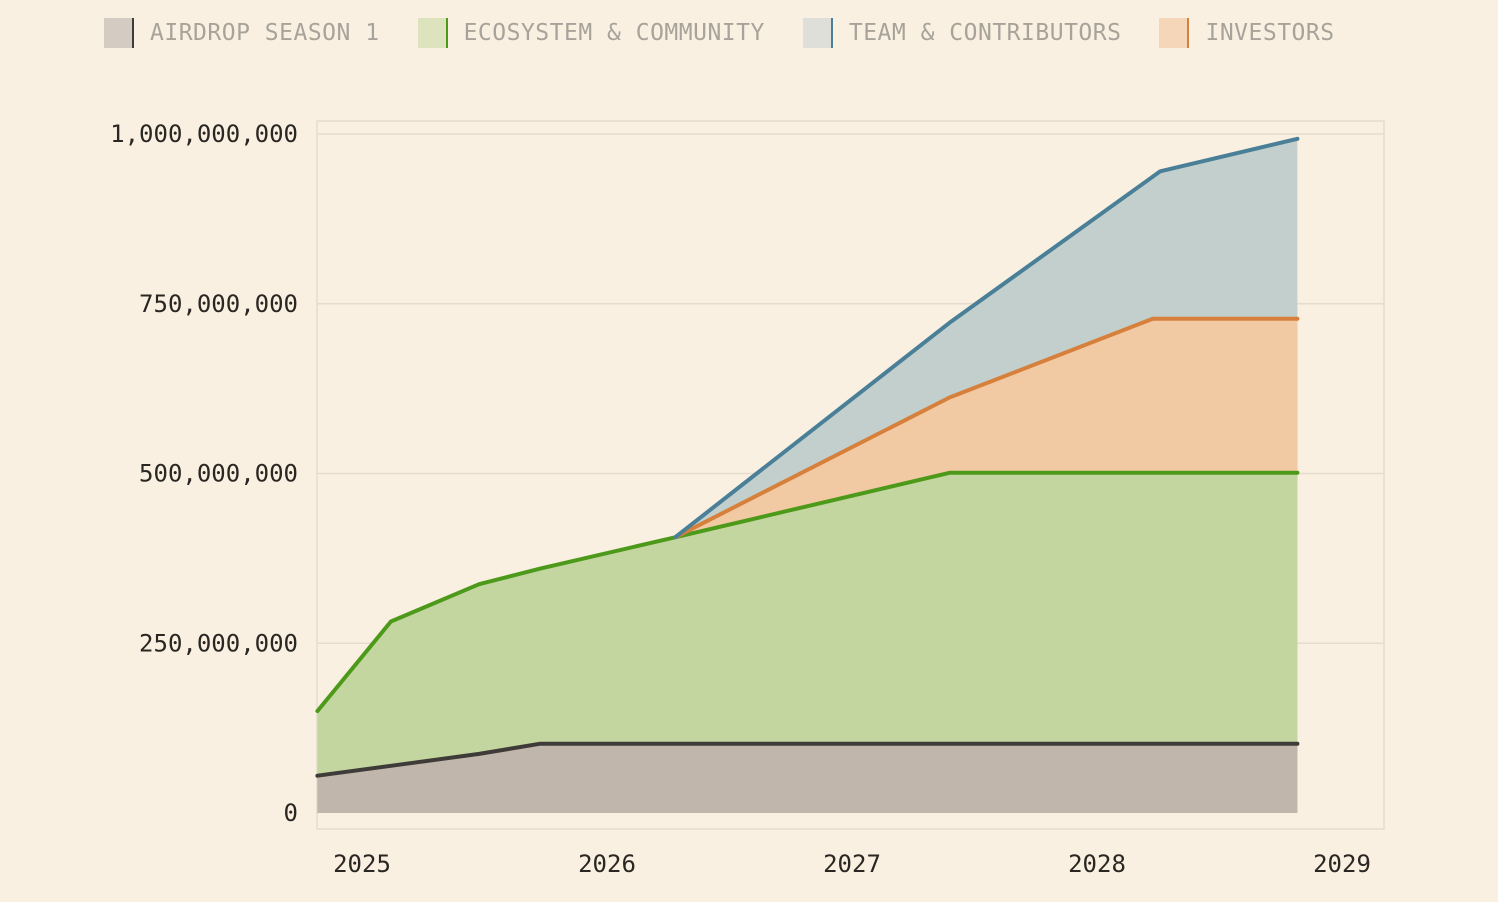  What do you see at coordinates (1097, 864) in the screenshot?
I see `x-tick-label: 2028` at bounding box center [1097, 864].